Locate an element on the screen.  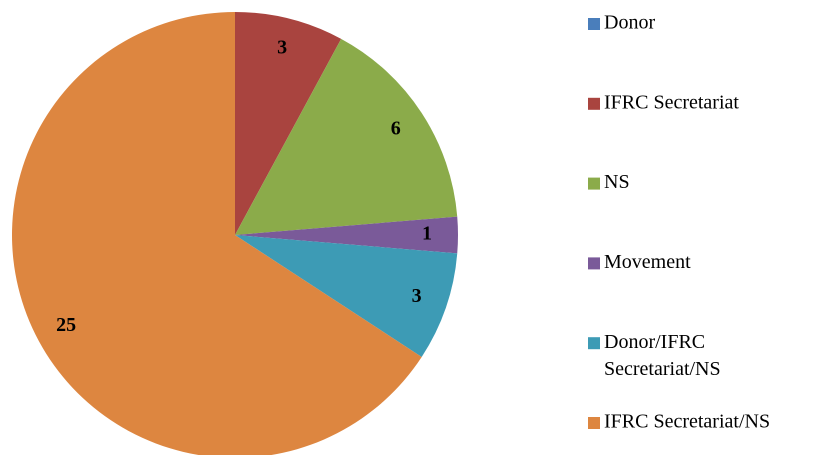
legend-text: NS is located at coordinates (617, 182).